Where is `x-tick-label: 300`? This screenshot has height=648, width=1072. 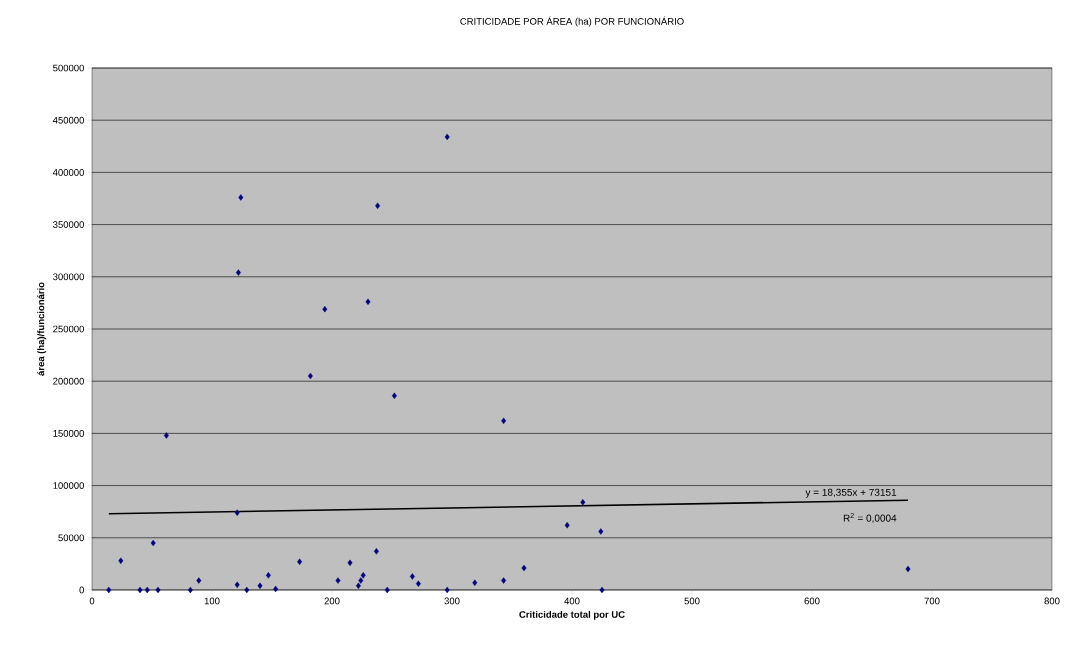
x-tick-label: 300 is located at coordinates (452, 601).